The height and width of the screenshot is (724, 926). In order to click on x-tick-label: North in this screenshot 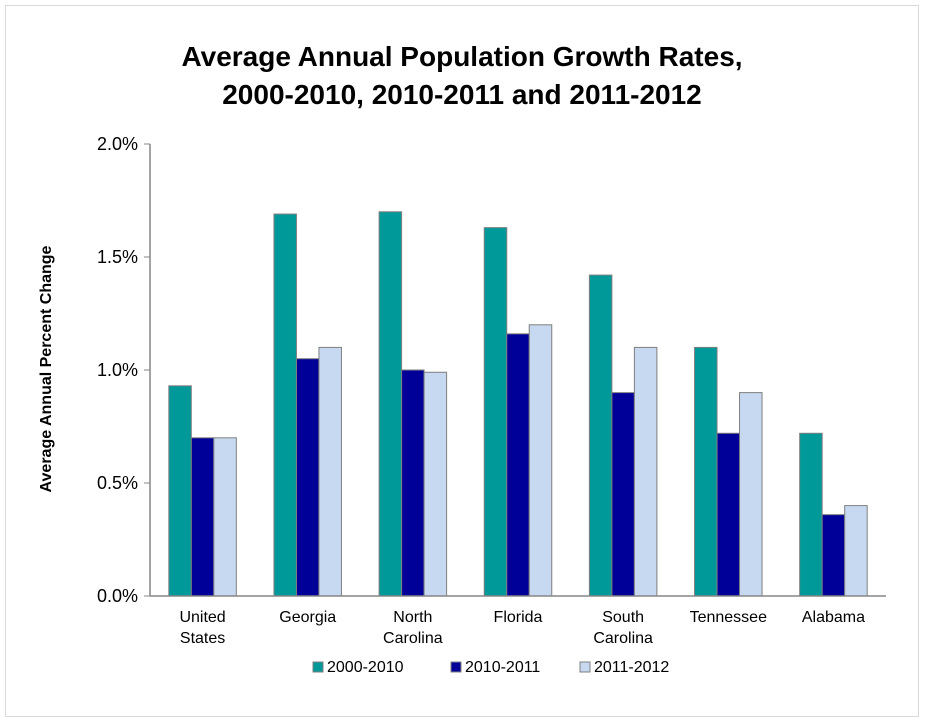, I will do `click(412, 617)`.